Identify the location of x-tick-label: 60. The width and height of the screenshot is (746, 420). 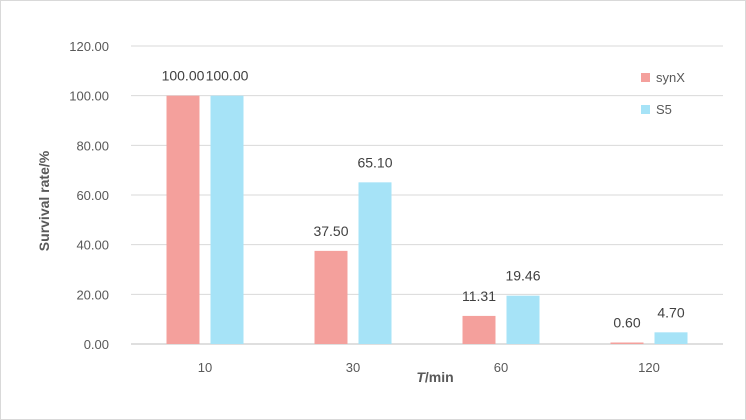
(501, 367).